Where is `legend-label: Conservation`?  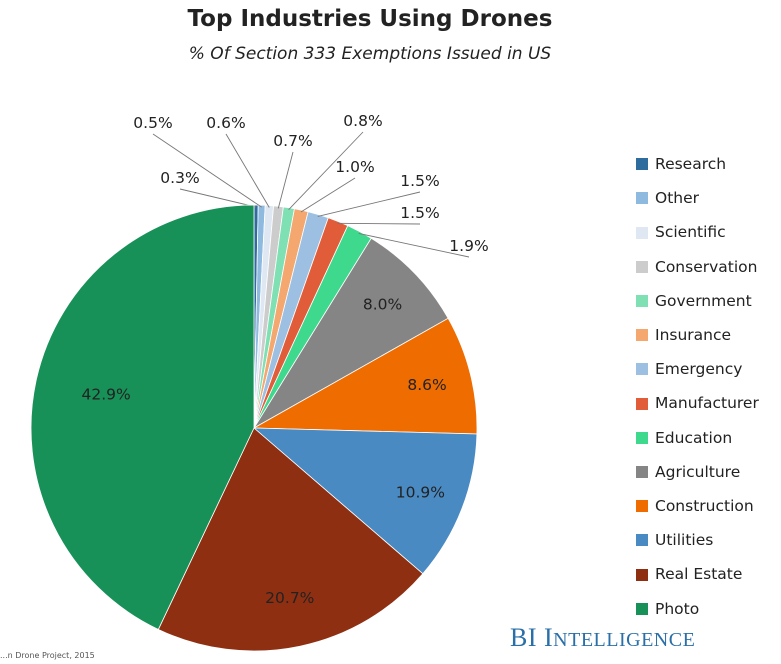
legend-label: Conservation is located at coordinates (706, 266).